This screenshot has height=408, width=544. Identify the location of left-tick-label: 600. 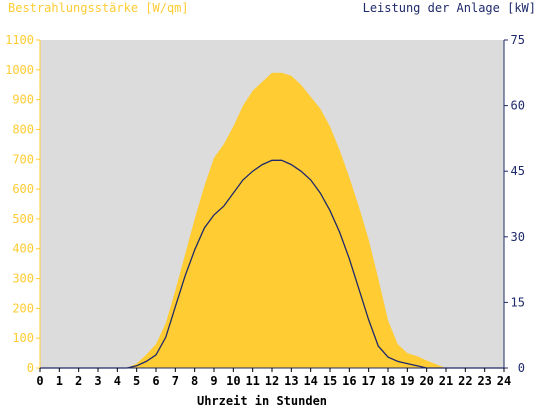
(23, 189).